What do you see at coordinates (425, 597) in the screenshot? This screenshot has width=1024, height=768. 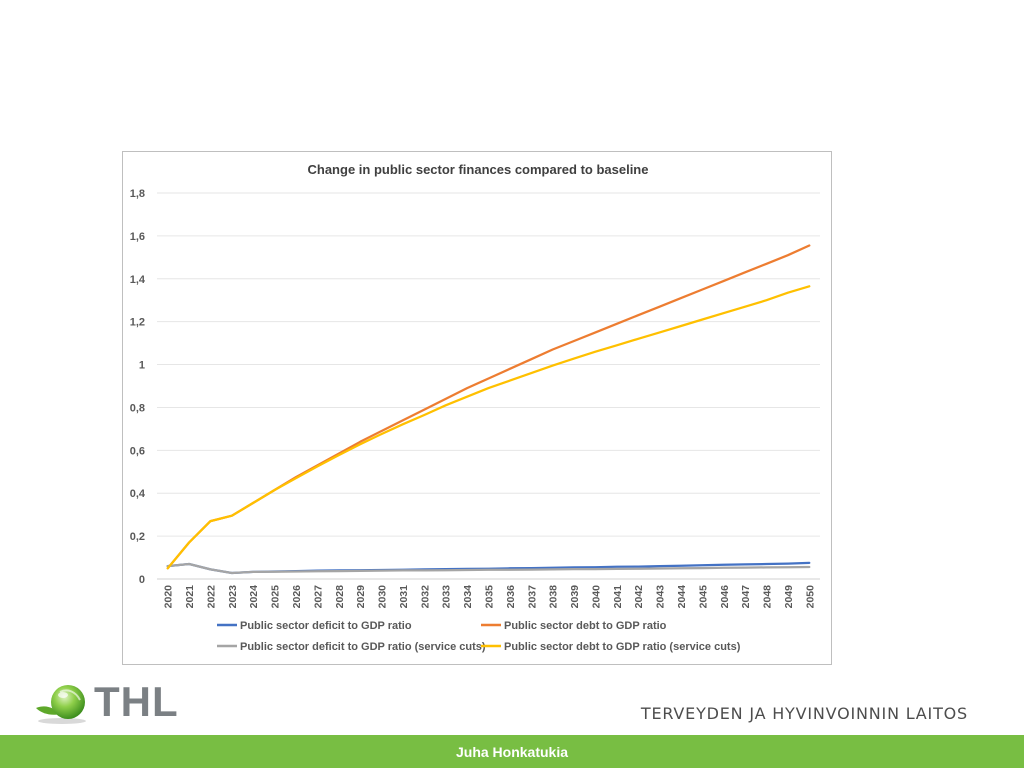 I see `x-tick-label: 2032` at bounding box center [425, 597].